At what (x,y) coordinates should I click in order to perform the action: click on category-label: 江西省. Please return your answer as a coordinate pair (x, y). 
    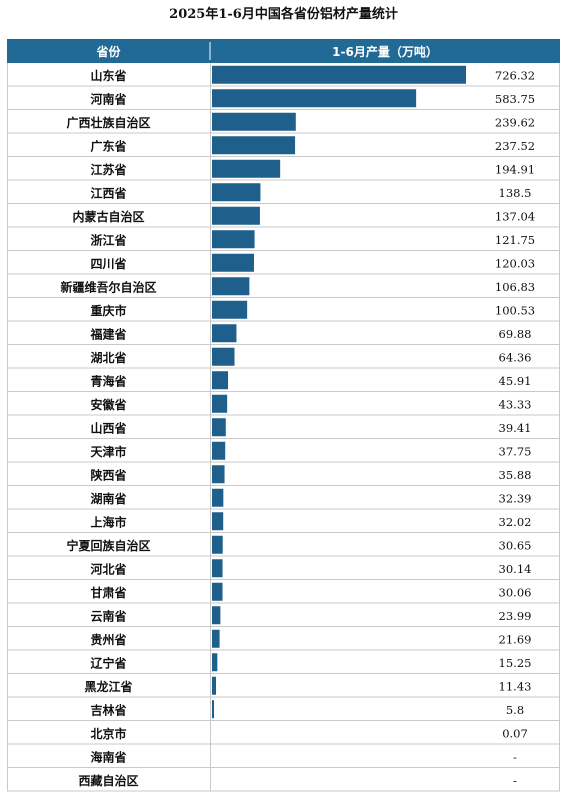
    Looking at the image, I should click on (108, 192).